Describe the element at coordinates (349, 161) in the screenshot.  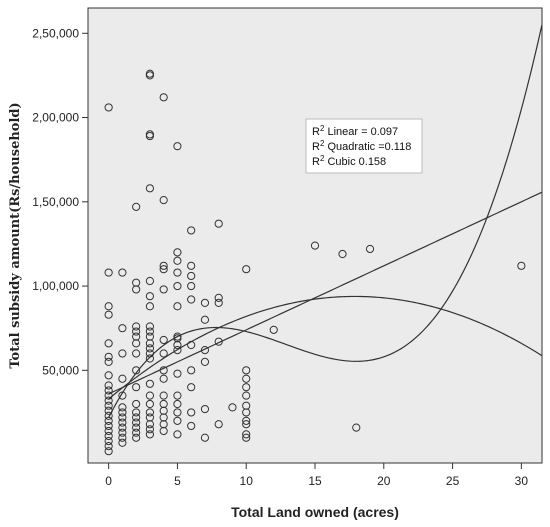
I see `legend-entry: R2 Cubic 0.158` at that location.